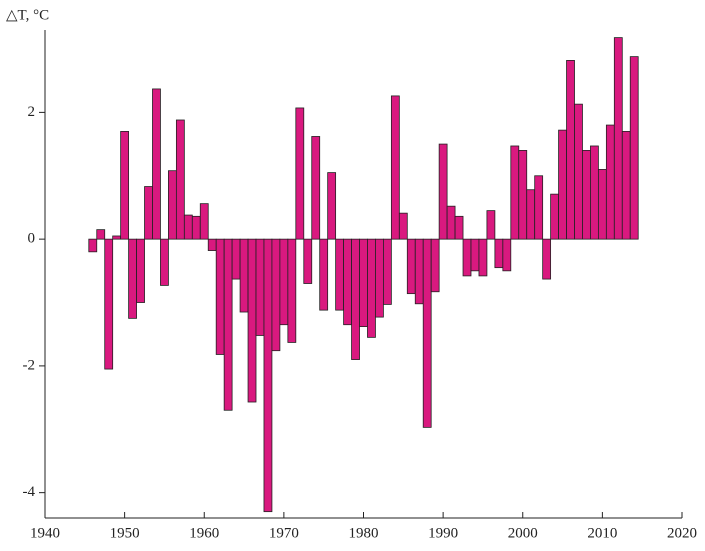 Image resolution: width=705 pixels, height=551 pixels. I want to click on x-tick-label: 1990, so click(443, 533).